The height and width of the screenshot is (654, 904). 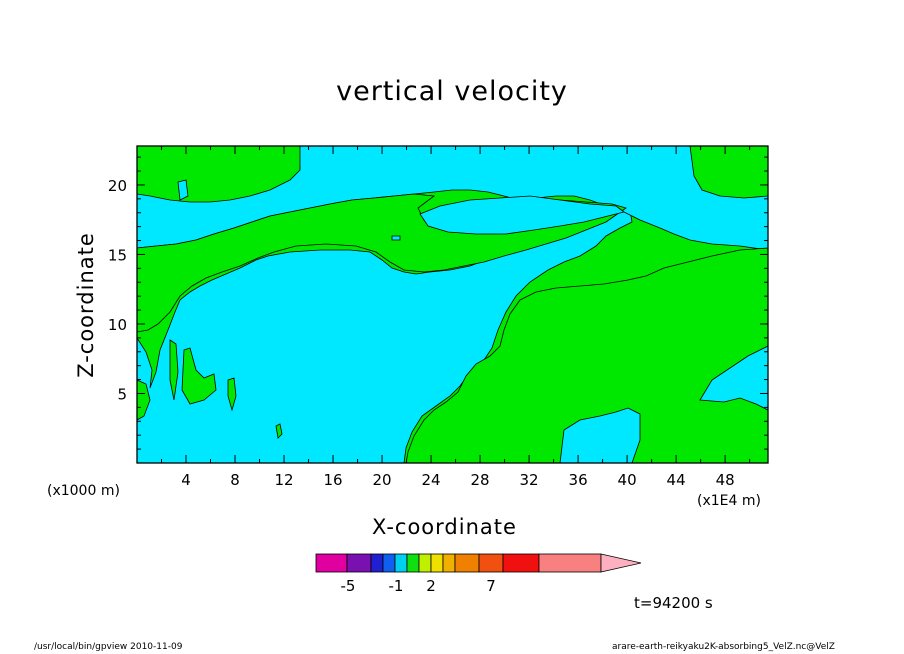 I want to click on x-unit-note-left: (x1000 m), so click(x=83, y=491).